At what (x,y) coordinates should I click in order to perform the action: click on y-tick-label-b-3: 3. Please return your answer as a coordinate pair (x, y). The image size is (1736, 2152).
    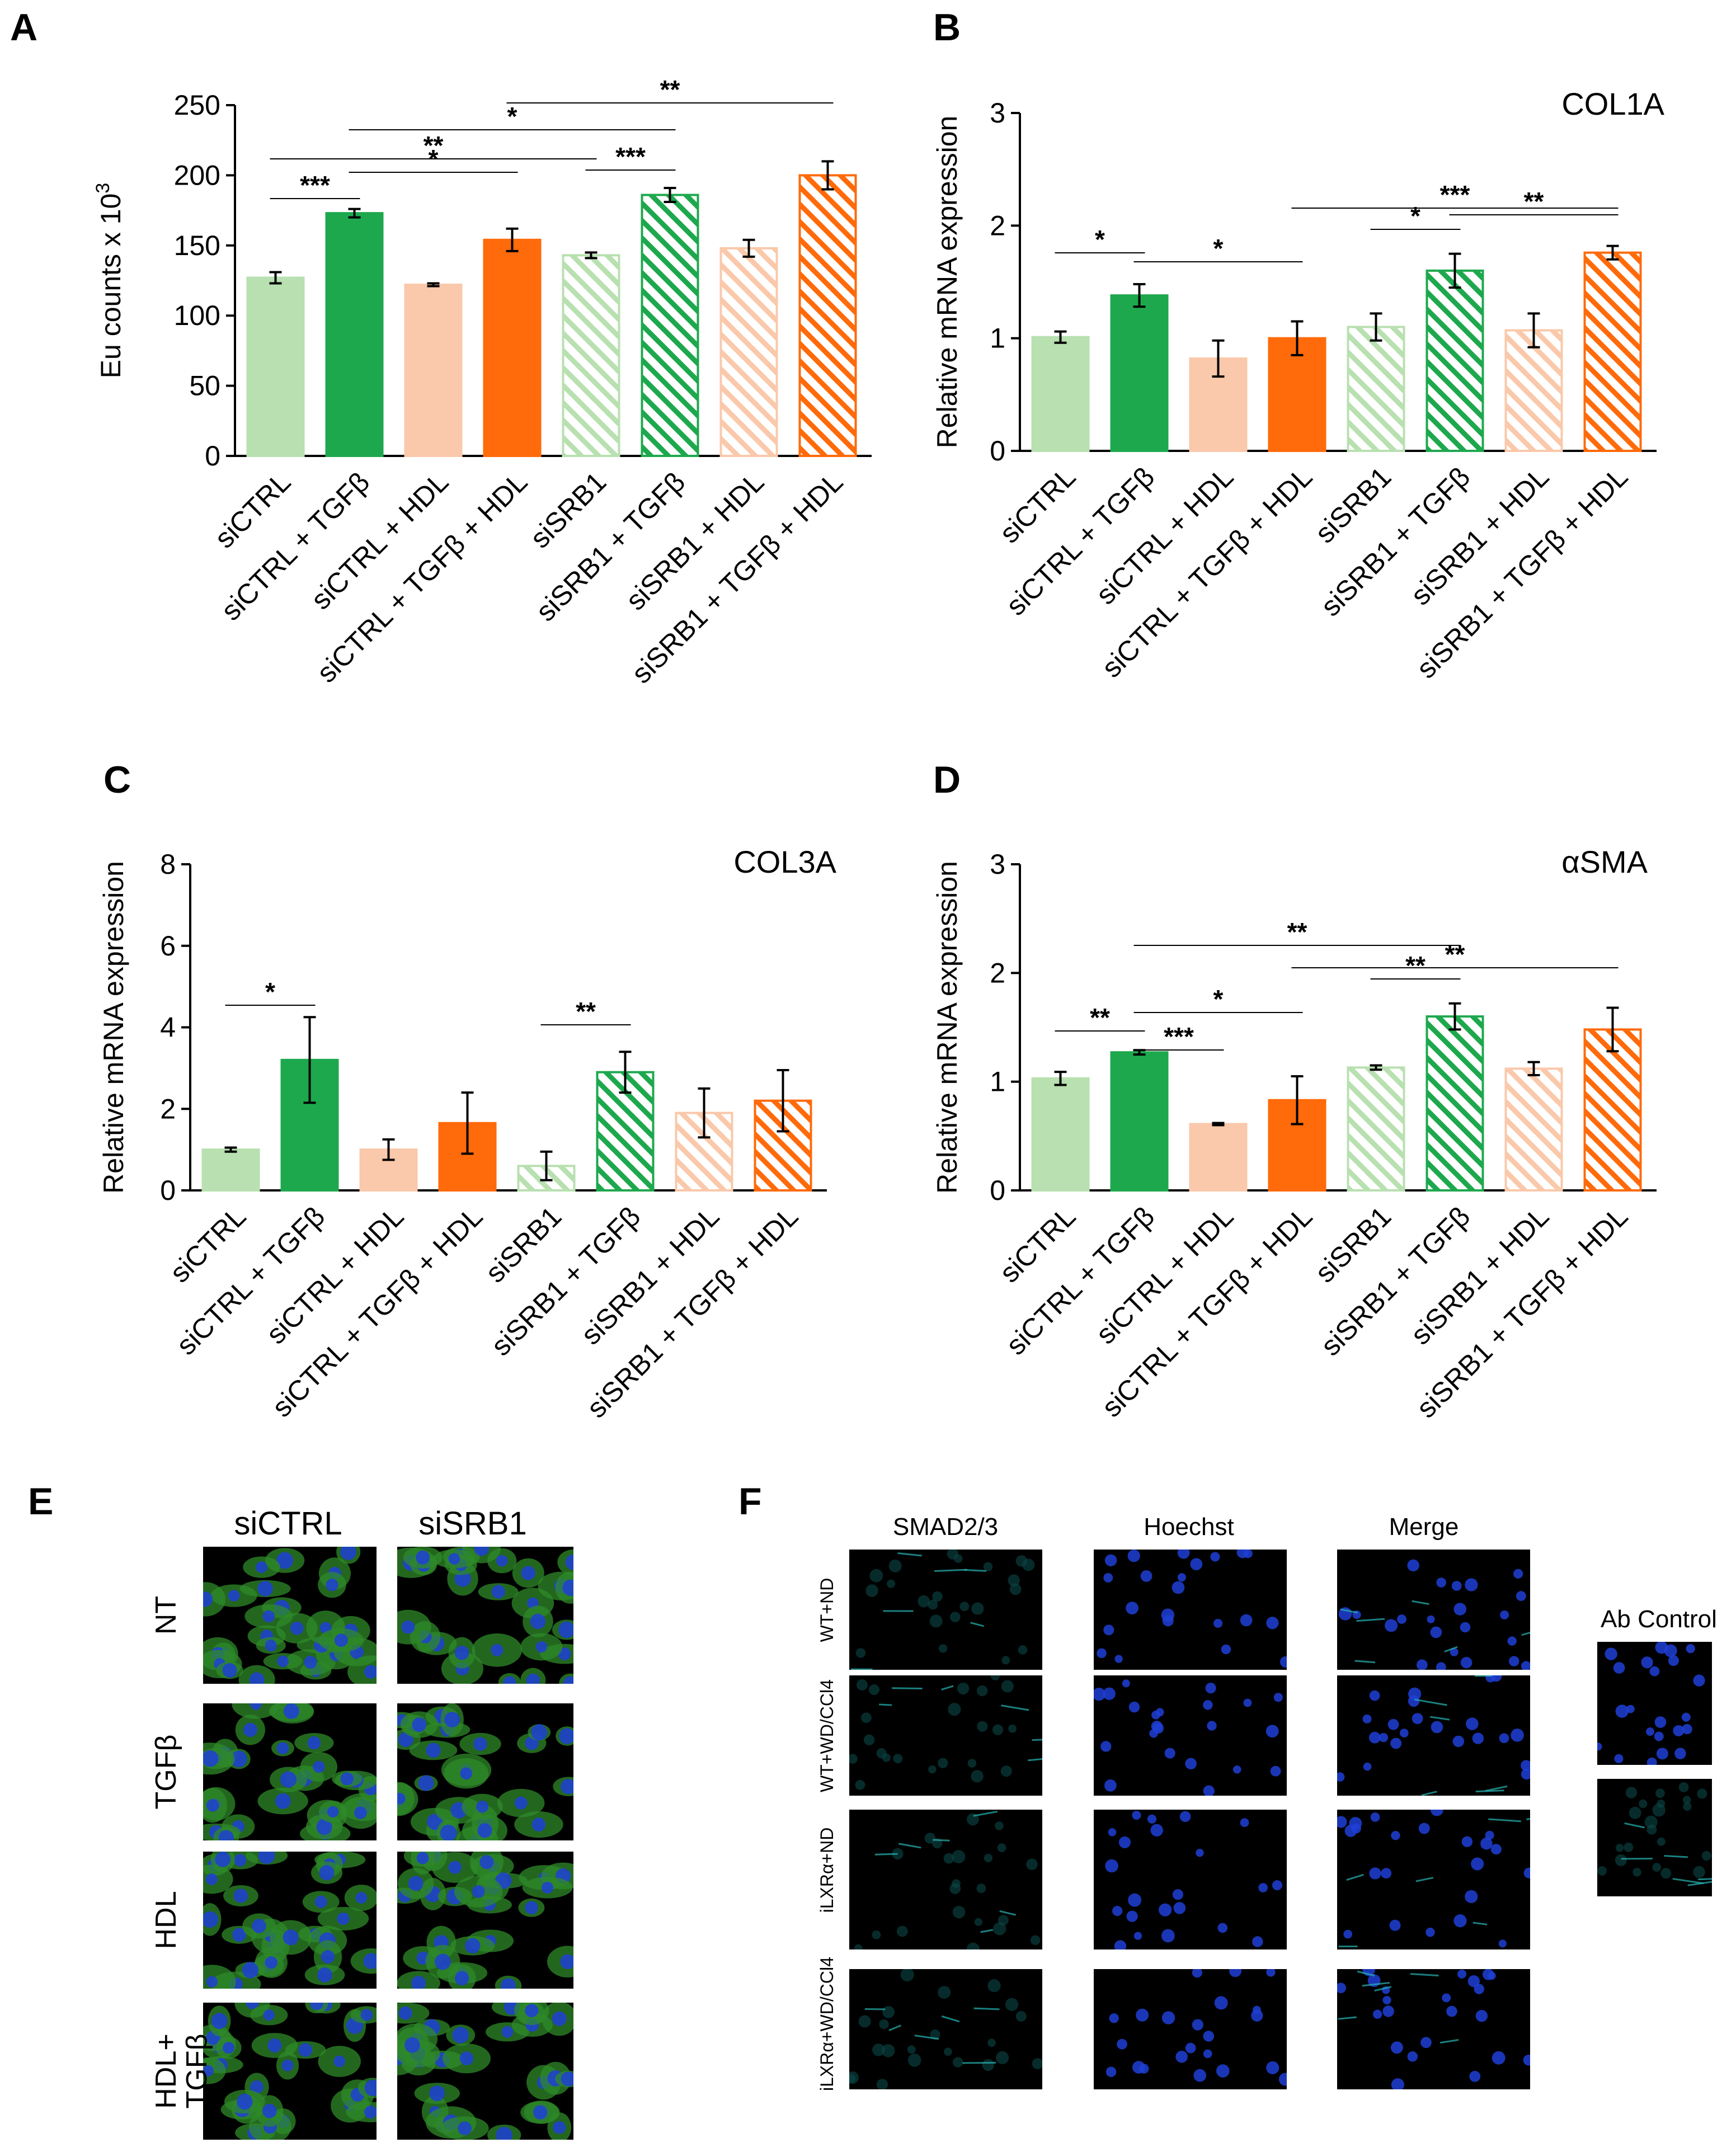
    Looking at the image, I should click on (997, 113).